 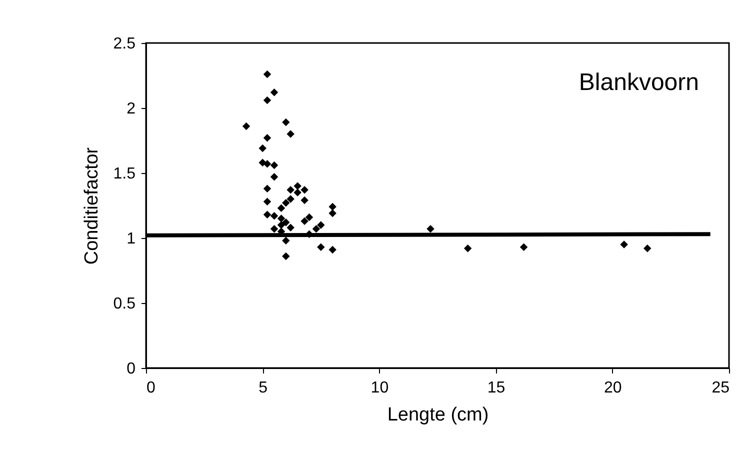 What do you see at coordinates (263, 388) in the screenshot?
I see `x-tick-label: 5` at bounding box center [263, 388].